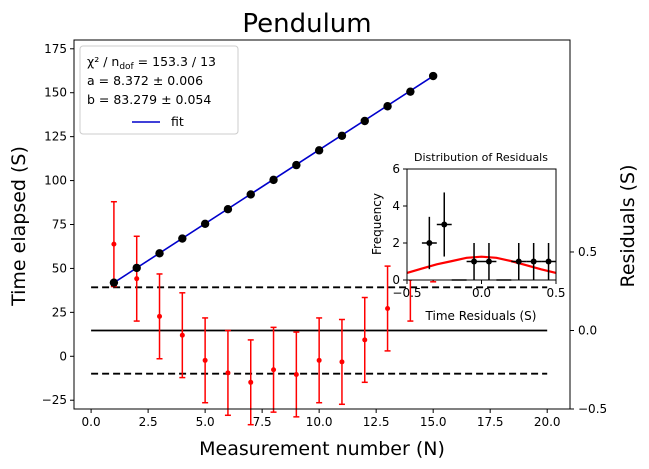  Describe the element at coordinates (205, 422) in the screenshot. I see `x-tick-label: 5.0` at that location.